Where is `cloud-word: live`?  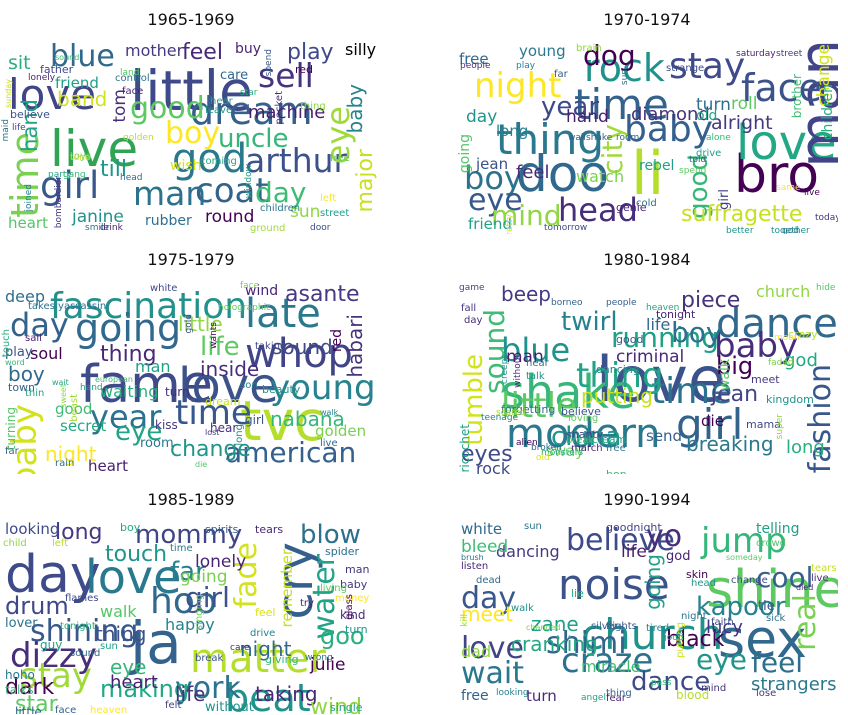 cloud-word: live is located at coordinates (820, 578).